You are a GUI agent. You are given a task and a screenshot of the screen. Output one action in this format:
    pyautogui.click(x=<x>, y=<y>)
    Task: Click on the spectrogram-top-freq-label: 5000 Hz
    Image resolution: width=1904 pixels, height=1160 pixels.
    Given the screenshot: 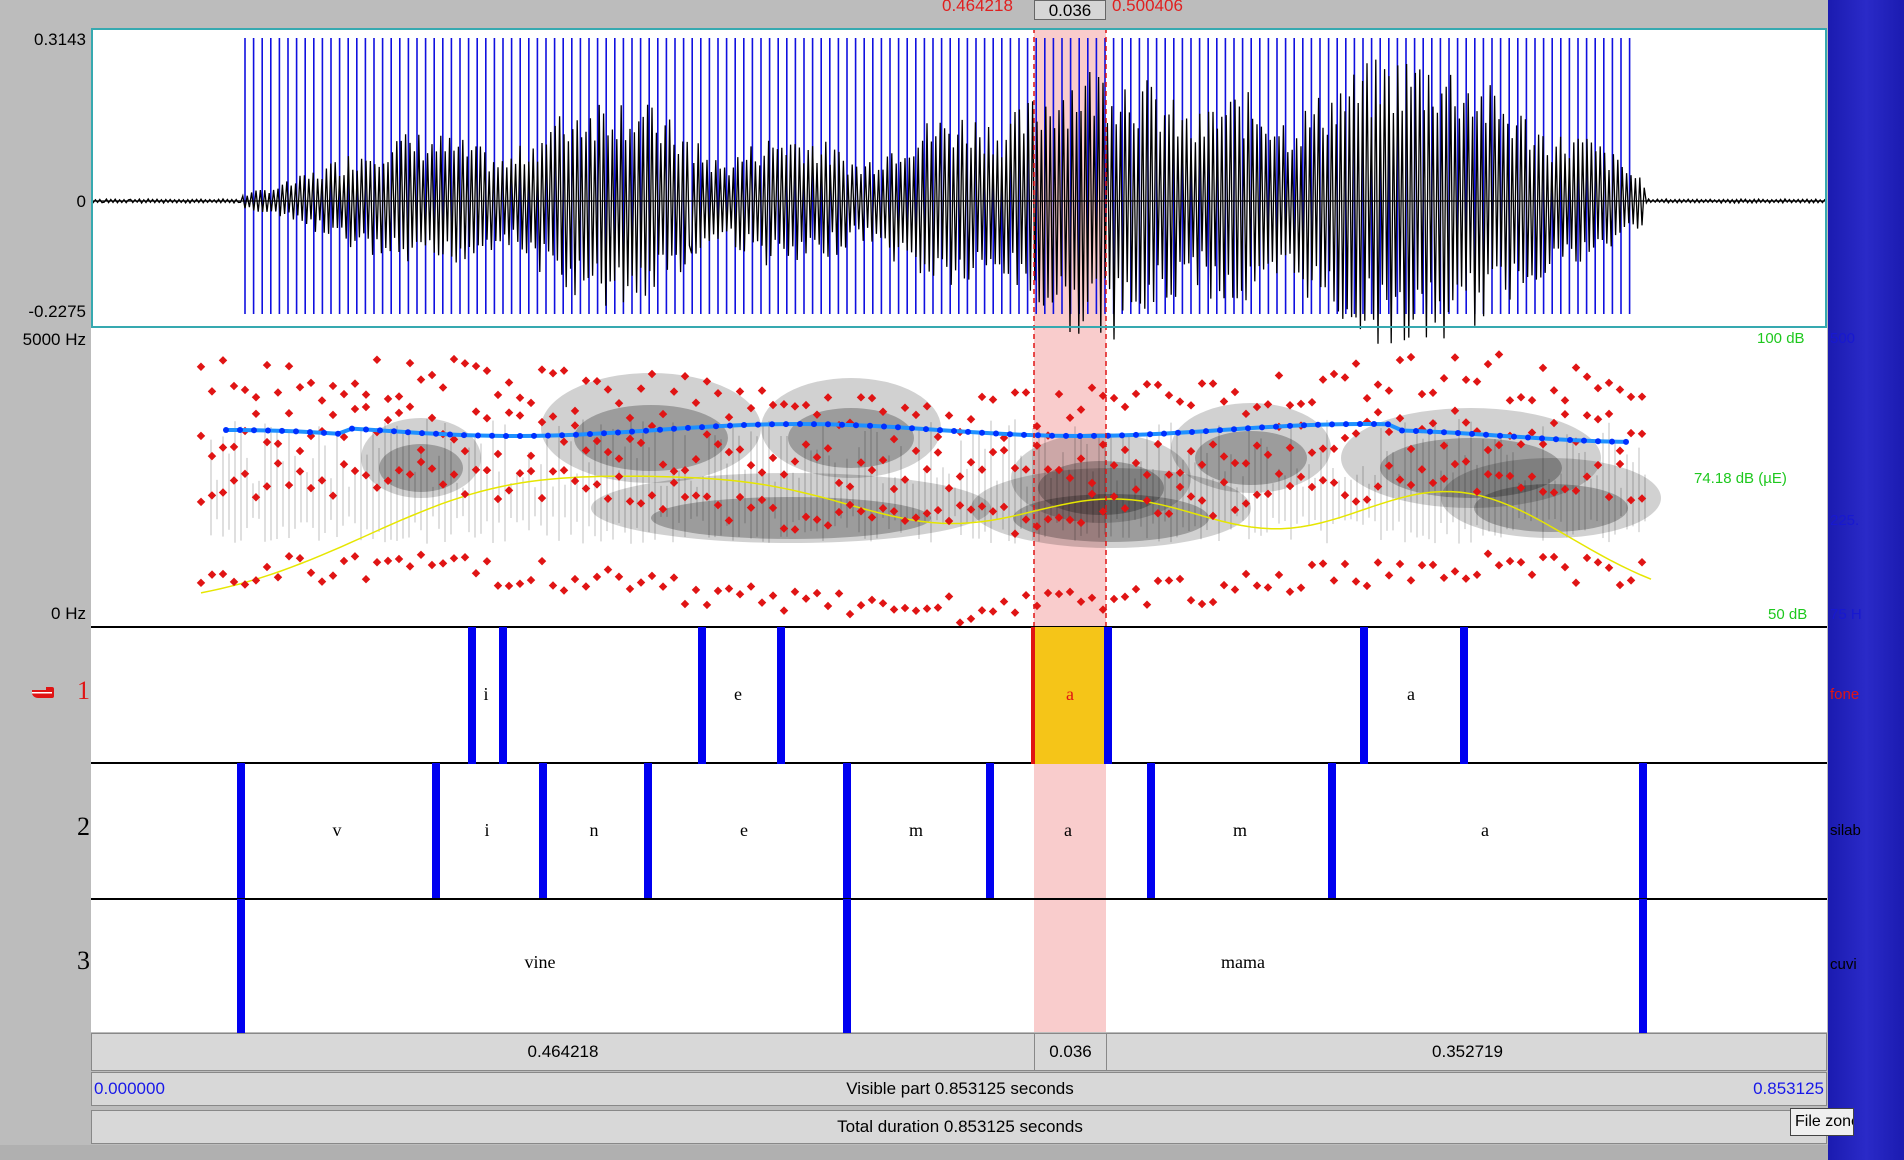 What is the action you would take?
    pyautogui.click(x=54, y=339)
    